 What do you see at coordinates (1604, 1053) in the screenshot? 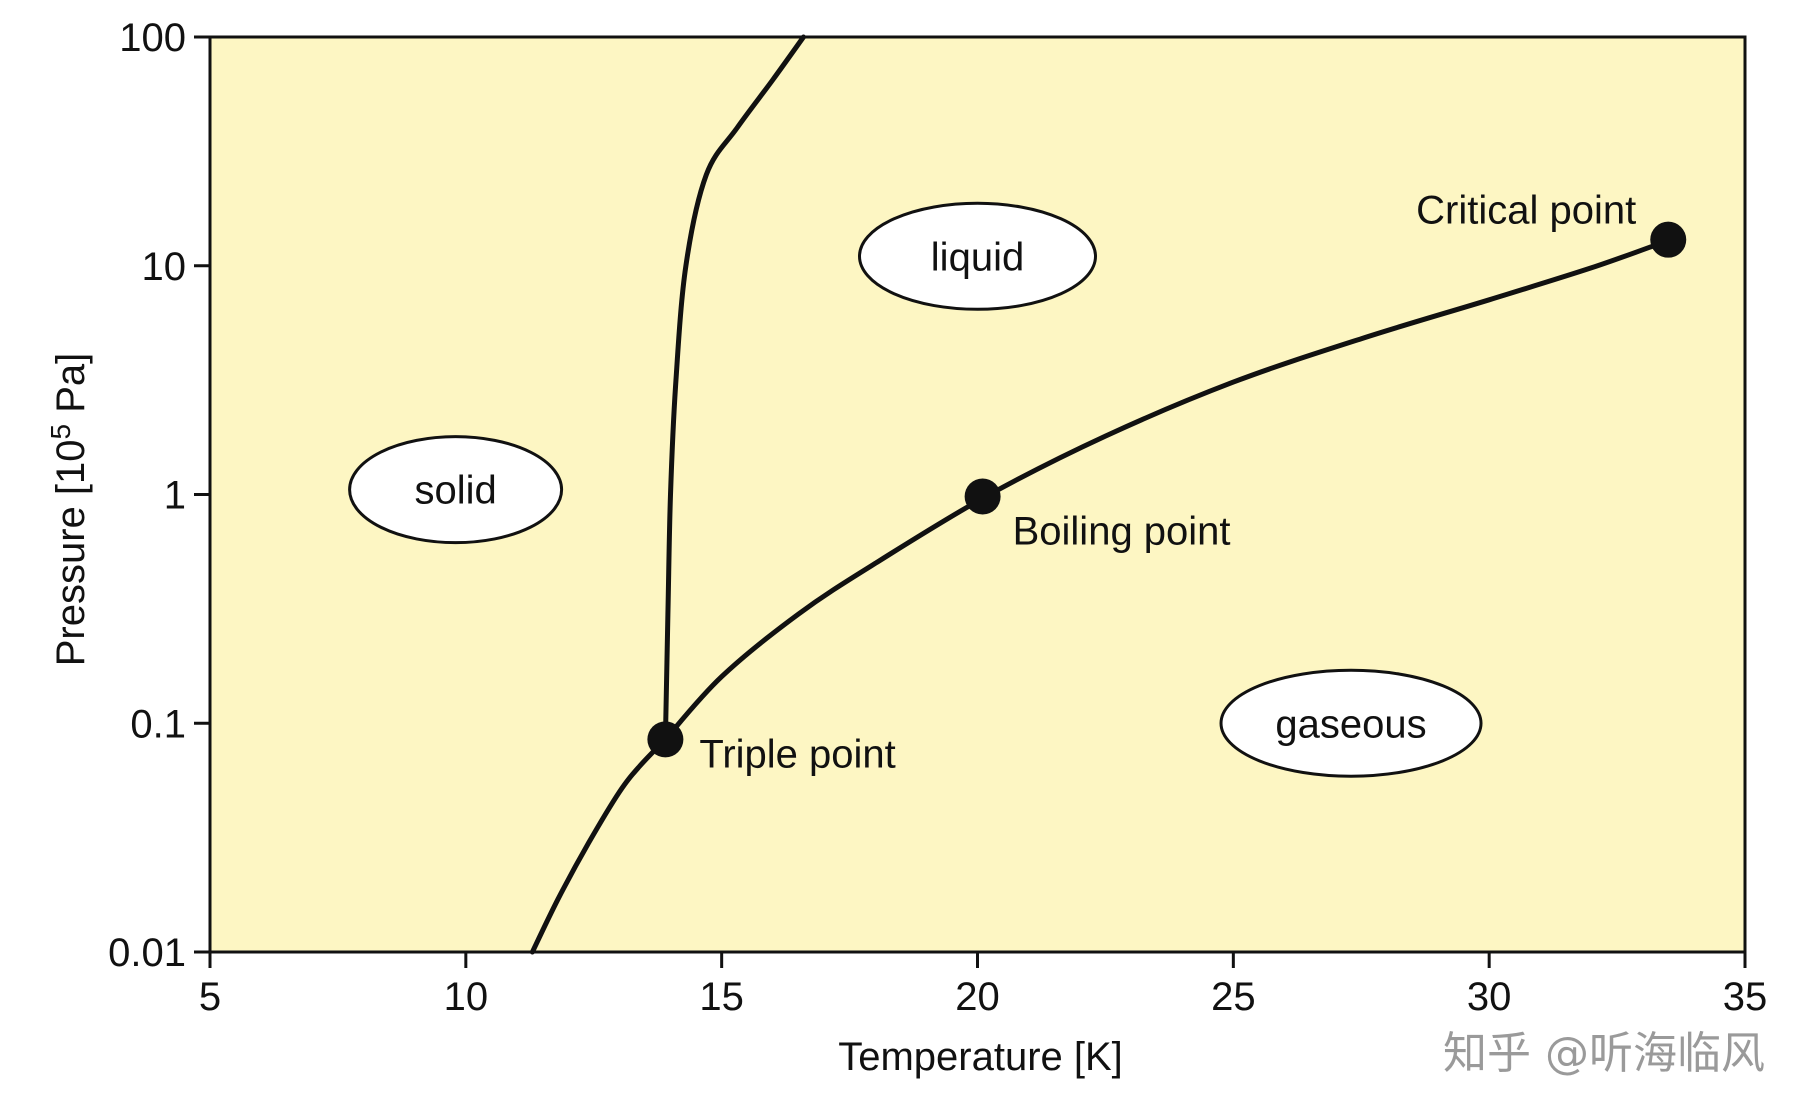
I see `watermark-text: 知乎 @听海临风` at bounding box center [1604, 1053].